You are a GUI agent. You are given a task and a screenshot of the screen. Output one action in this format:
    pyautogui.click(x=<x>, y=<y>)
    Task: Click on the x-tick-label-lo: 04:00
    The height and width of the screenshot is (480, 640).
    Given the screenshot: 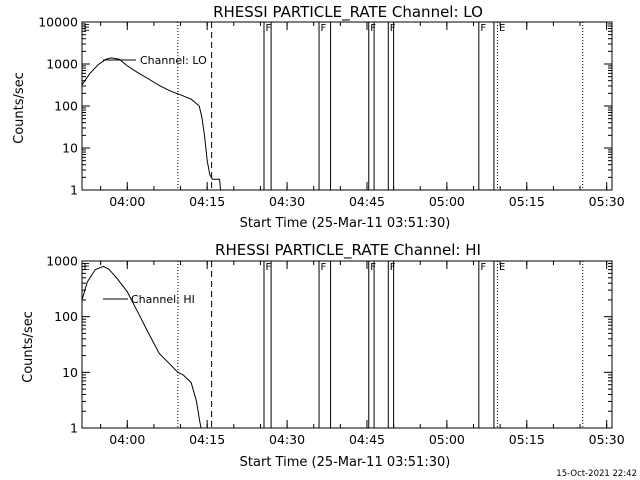 What is the action you would take?
    pyautogui.click(x=127, y=201)
    